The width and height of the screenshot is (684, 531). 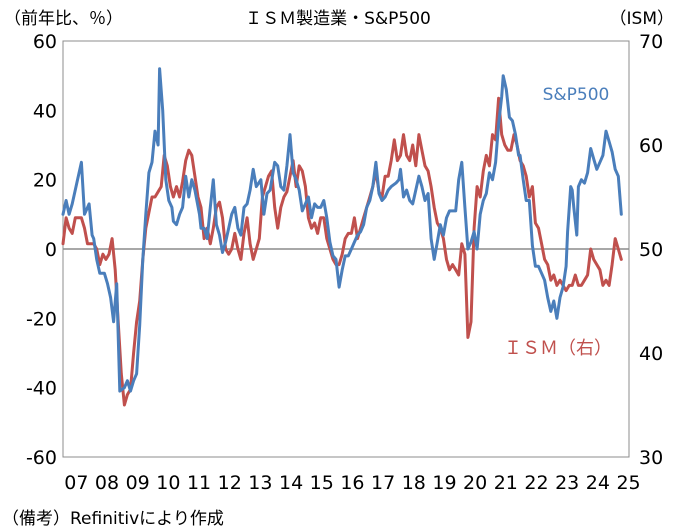 What do you see at coordinates (113, 519) in the screenshot?
I see `source-note: （備考）Refinitivにより作成` at bounding box center [113, 519].